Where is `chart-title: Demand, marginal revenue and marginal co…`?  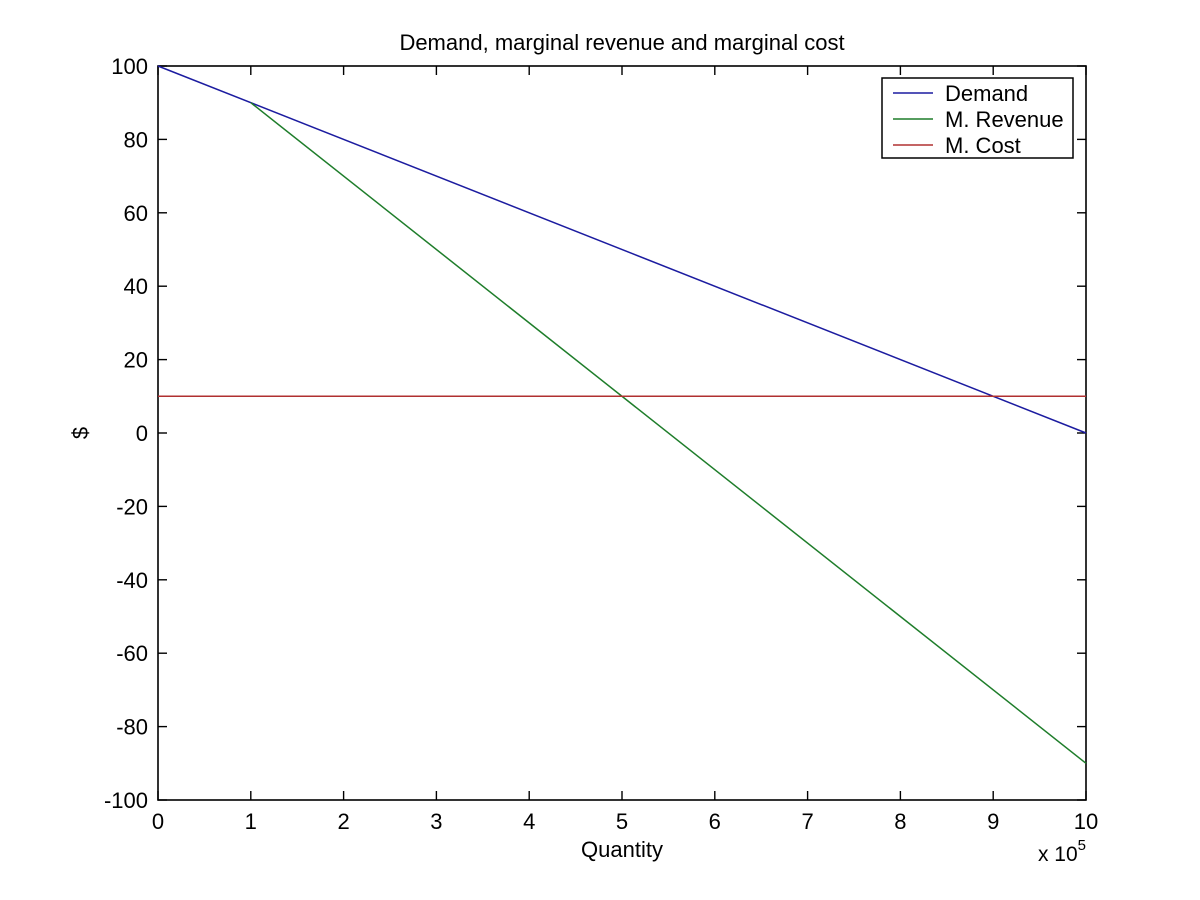 chart-title: Demand, marginal revenue and marginal co… is located at coordinates (621, 42).